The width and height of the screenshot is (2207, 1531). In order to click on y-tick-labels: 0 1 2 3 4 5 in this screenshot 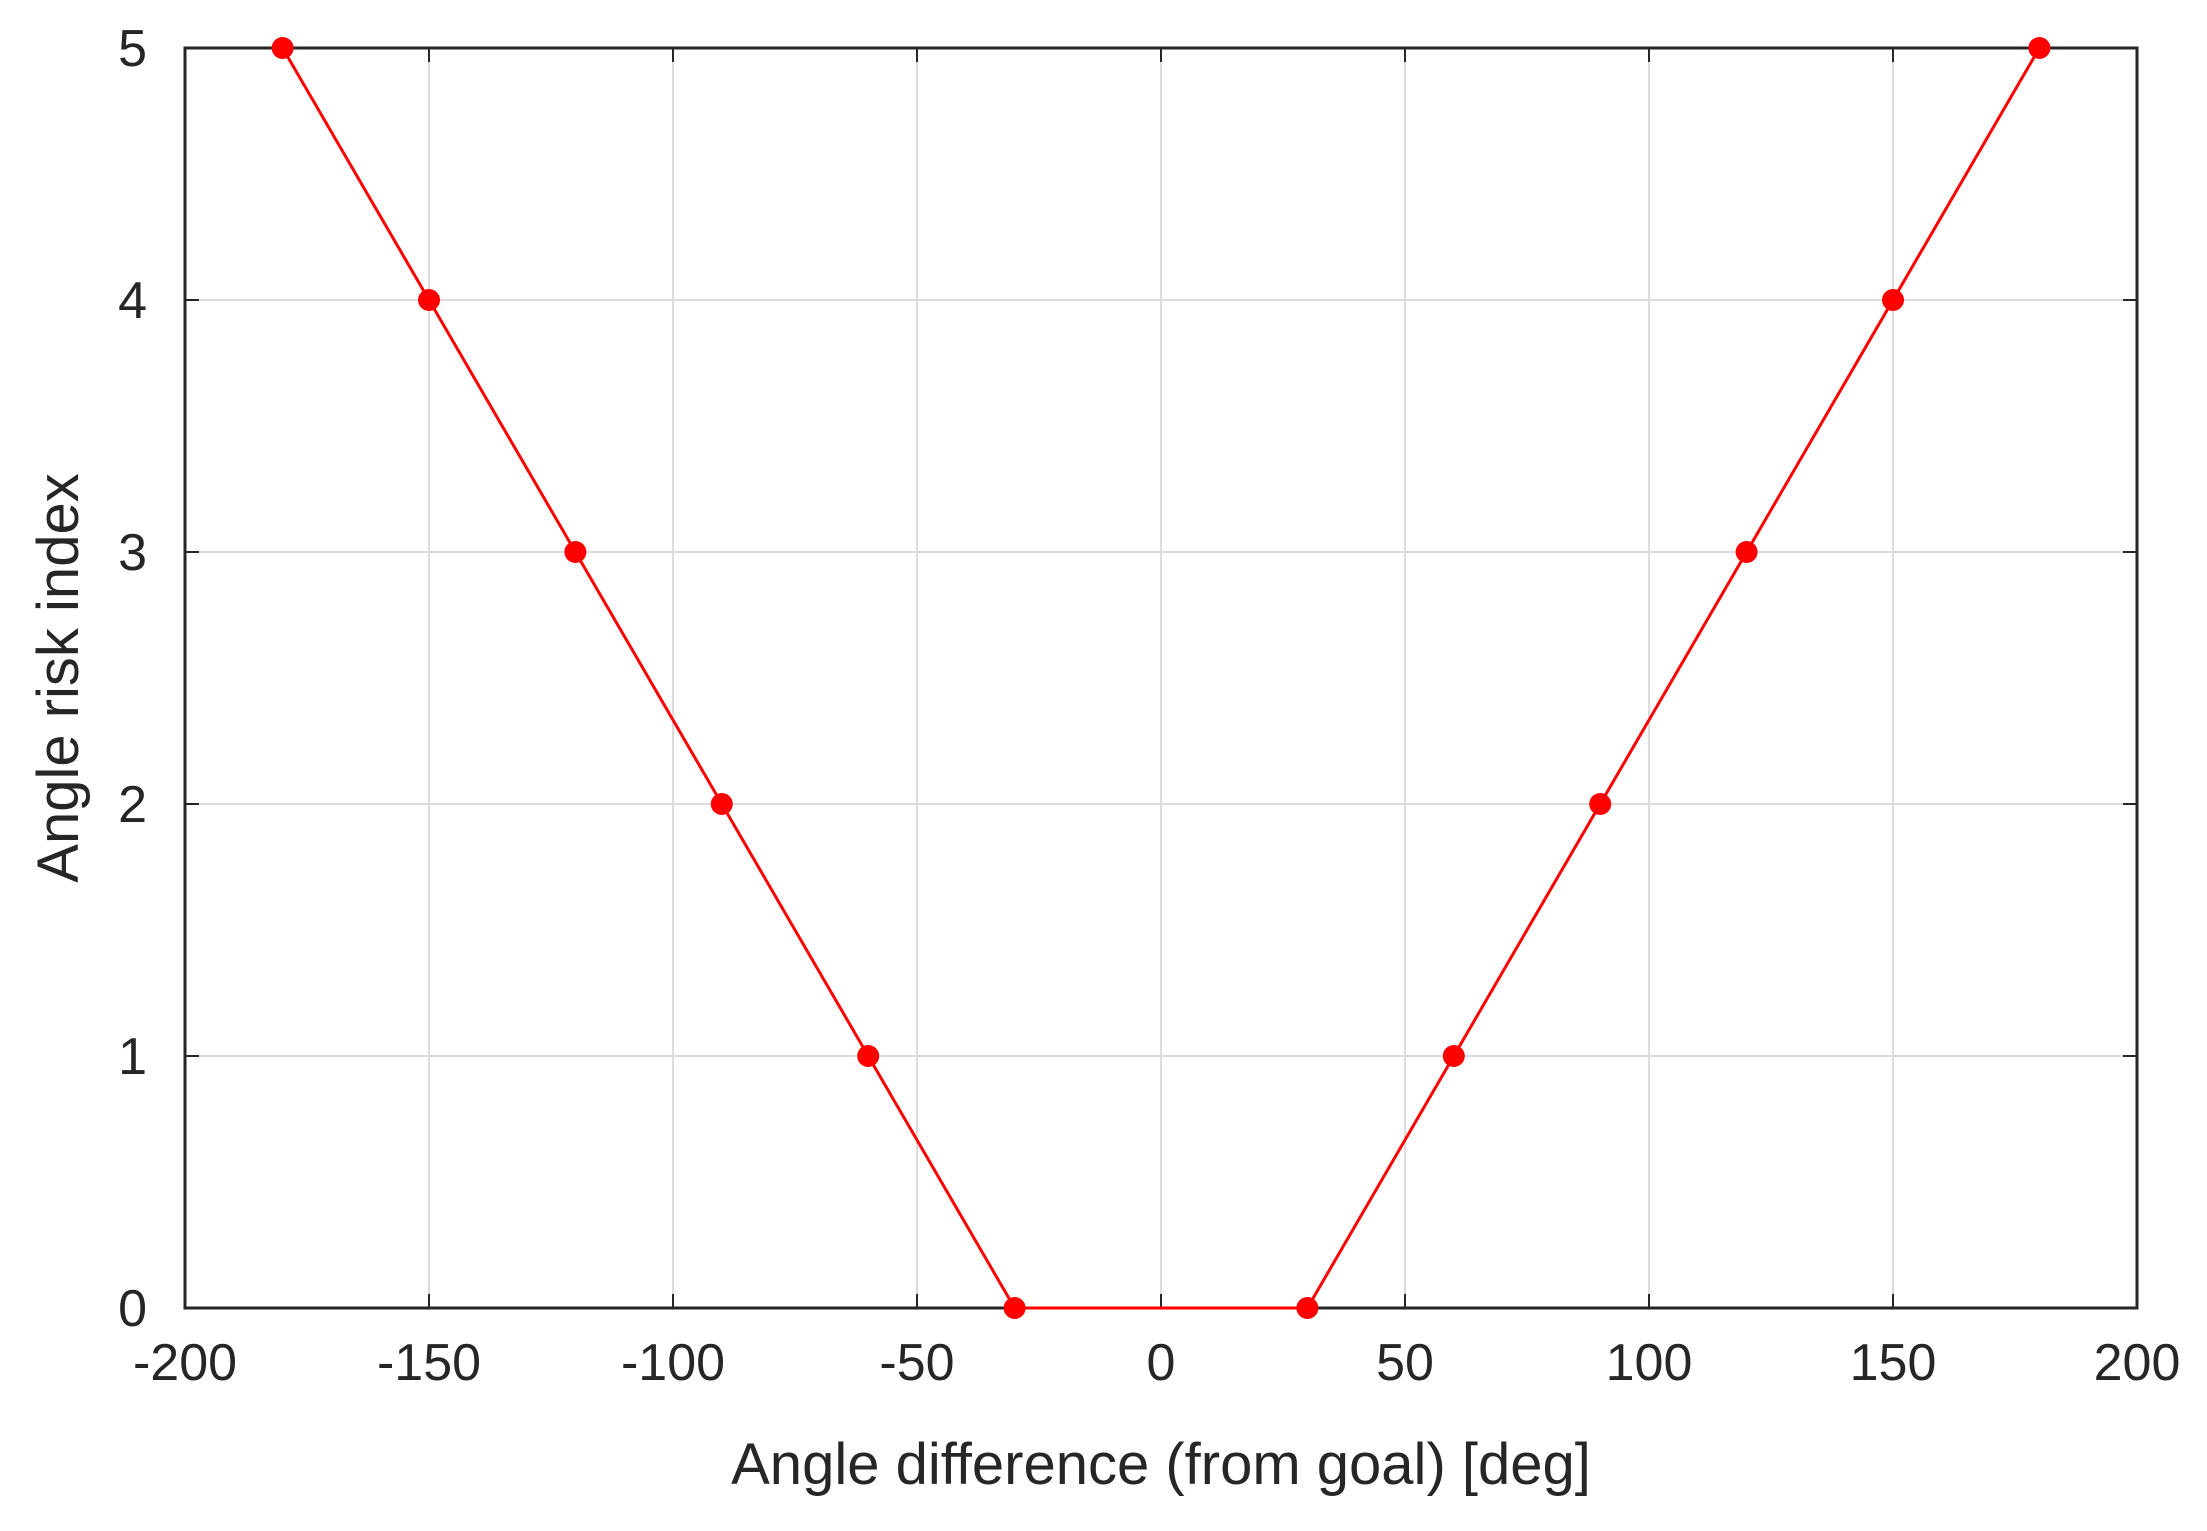, I will do `click(132, 679)`.